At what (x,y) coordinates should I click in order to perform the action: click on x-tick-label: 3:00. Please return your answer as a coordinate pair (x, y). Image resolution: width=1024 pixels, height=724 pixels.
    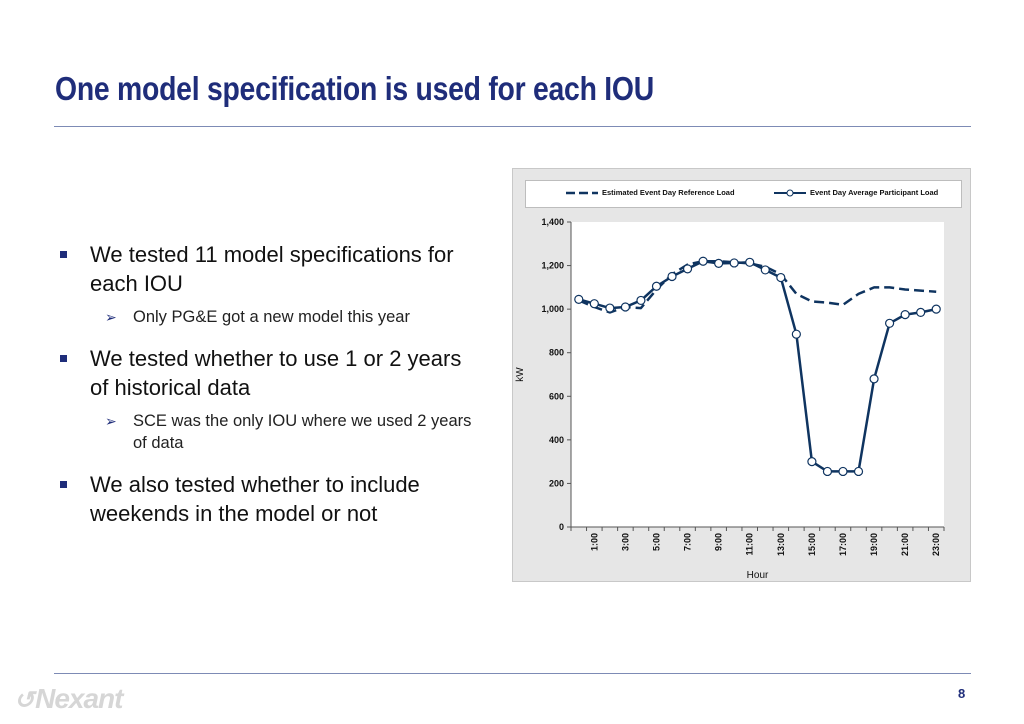
    Looking at the image, I should click on (625, 542).